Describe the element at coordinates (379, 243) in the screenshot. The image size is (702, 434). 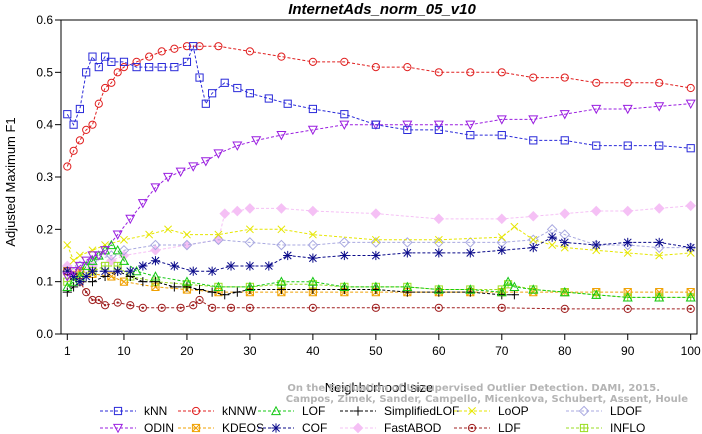
I see `series-loop` at that location.